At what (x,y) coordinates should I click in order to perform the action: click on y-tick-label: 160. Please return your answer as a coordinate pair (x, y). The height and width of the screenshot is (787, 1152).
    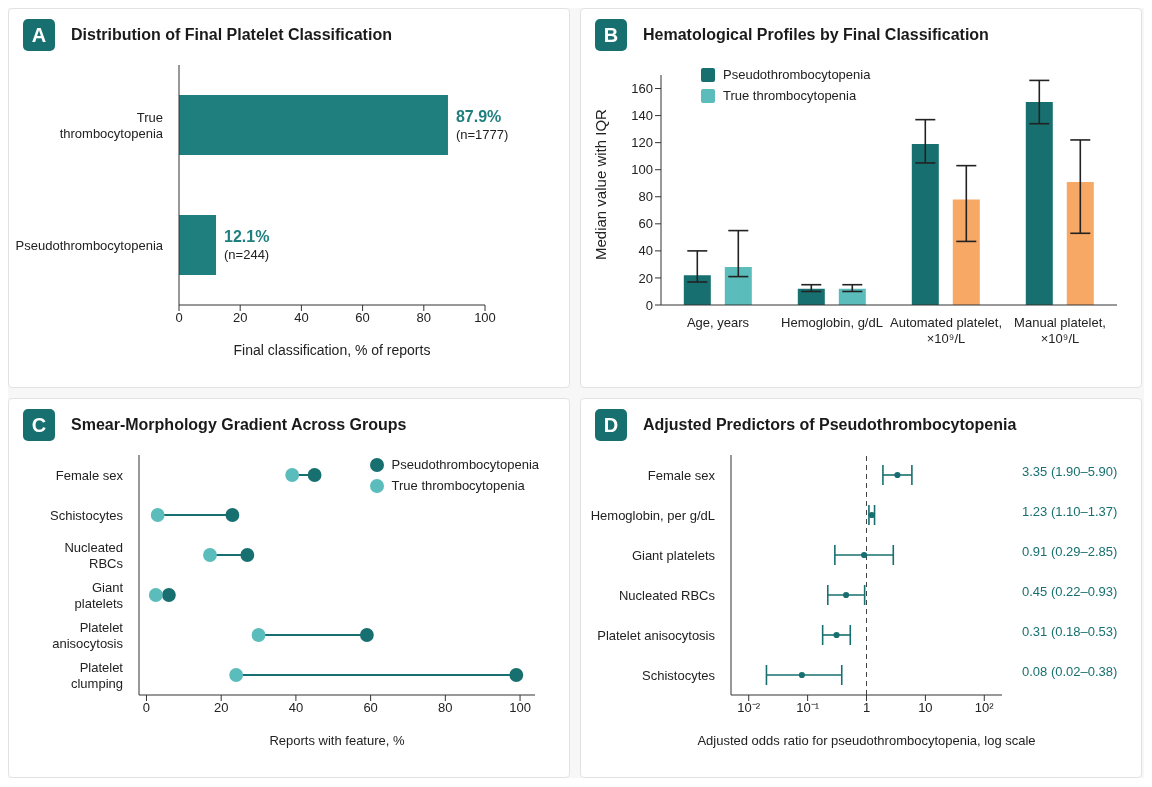
    Looking at the image, I should click on (642, 89).